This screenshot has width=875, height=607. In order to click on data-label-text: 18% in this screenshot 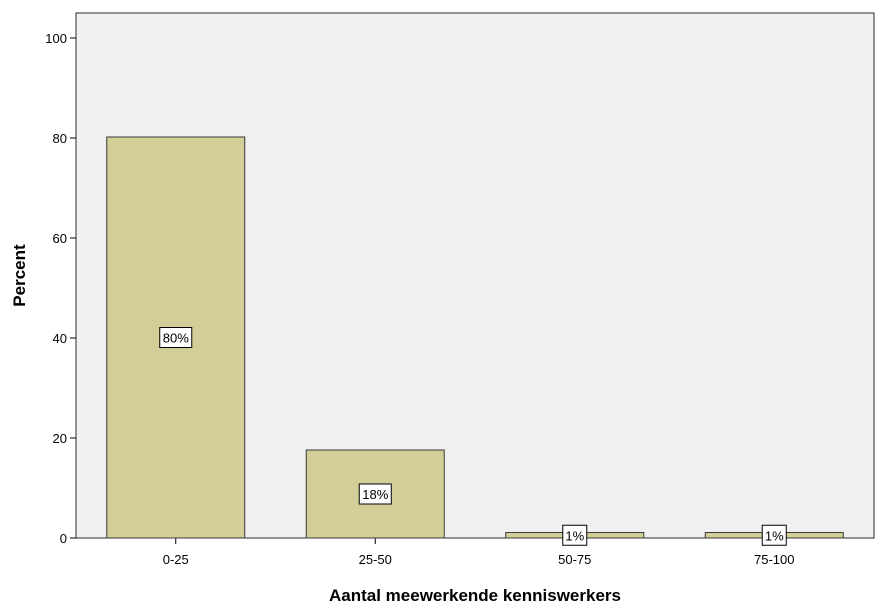, I will do `click(375, 494)`.